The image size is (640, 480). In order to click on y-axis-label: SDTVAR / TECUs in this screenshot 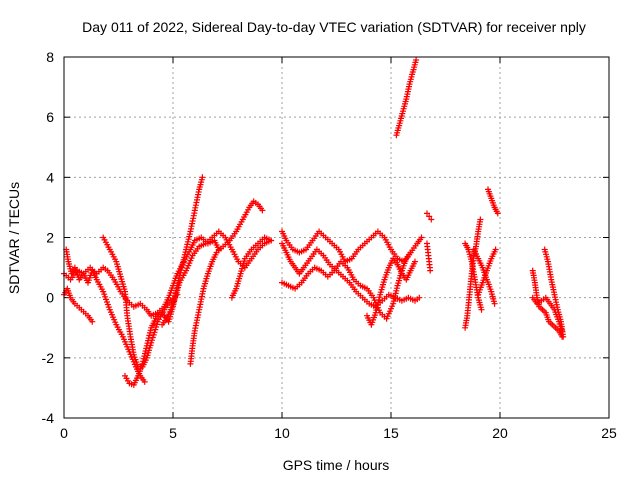, I will do `click(14, 238)`.